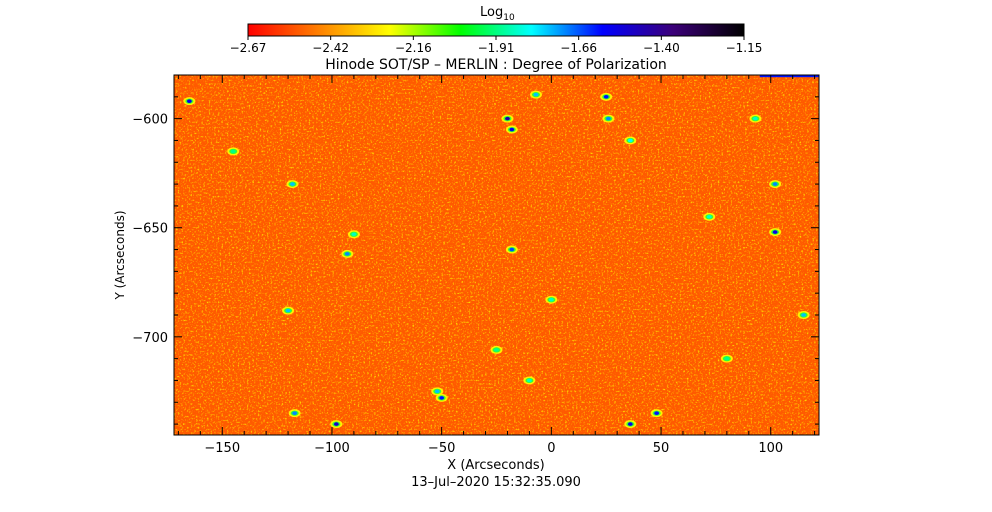 This screenshot has width=992, height=512. I want to click on colorbar-tick-label: −2.16, so click(413, 48).